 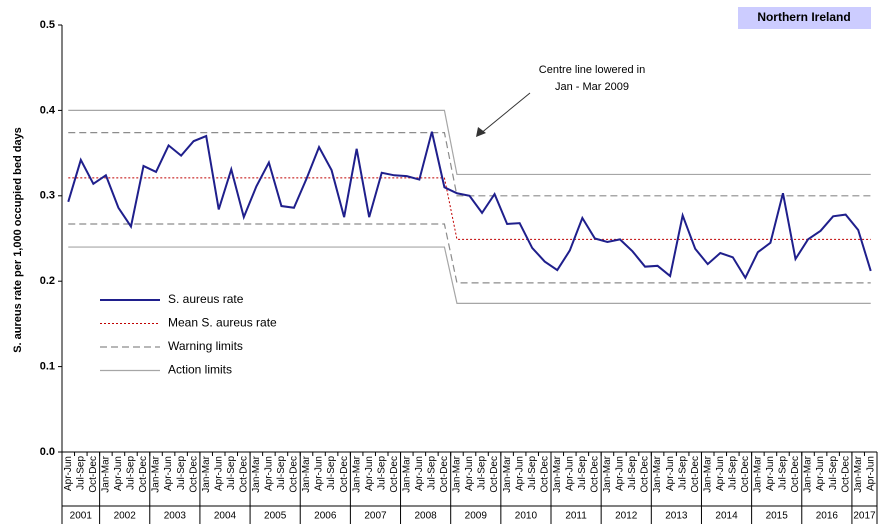 I want to click on annotation-arrow, so click(x=505, y=113).